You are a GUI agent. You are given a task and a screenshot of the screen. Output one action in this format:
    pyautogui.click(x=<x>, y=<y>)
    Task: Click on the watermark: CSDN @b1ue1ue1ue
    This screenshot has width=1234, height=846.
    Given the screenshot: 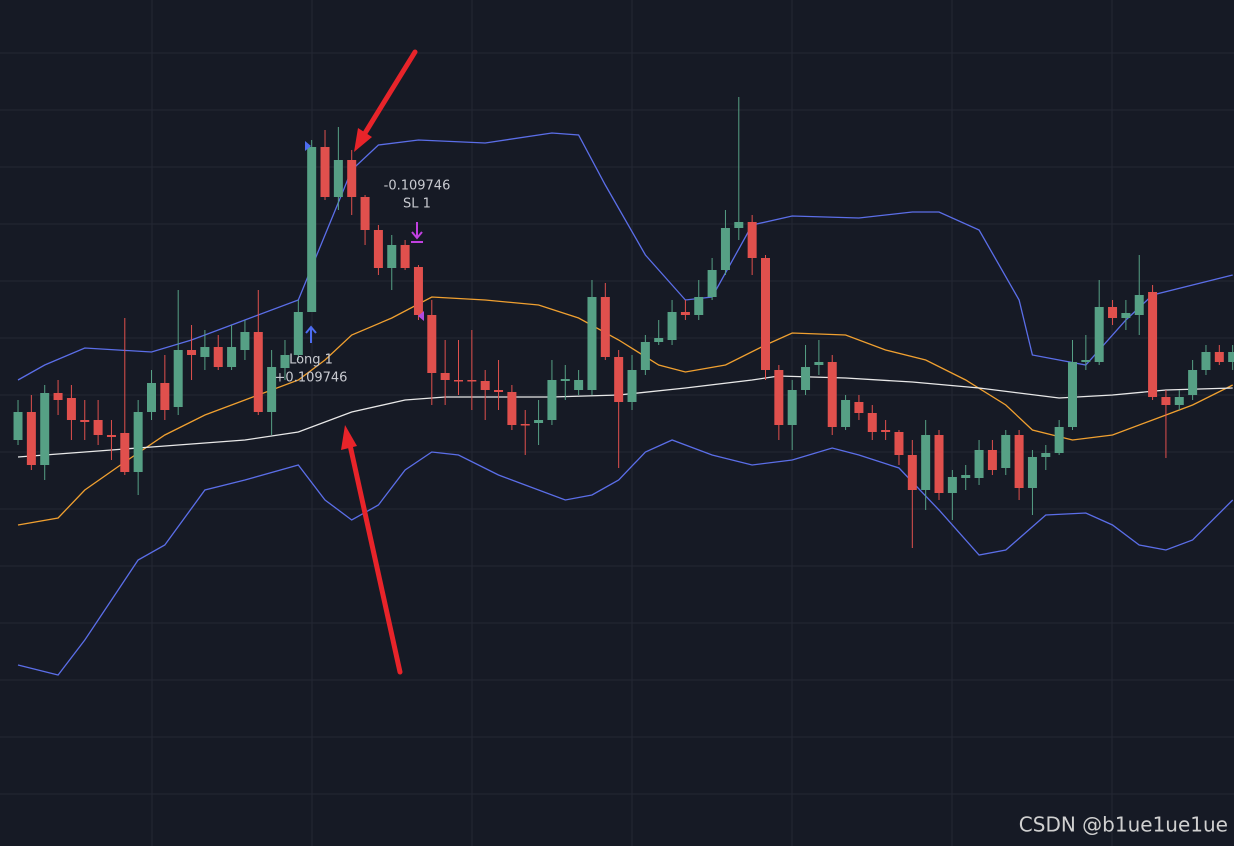 What is the action you would take?
    pyautogui.click(x=1123, y=825)
    